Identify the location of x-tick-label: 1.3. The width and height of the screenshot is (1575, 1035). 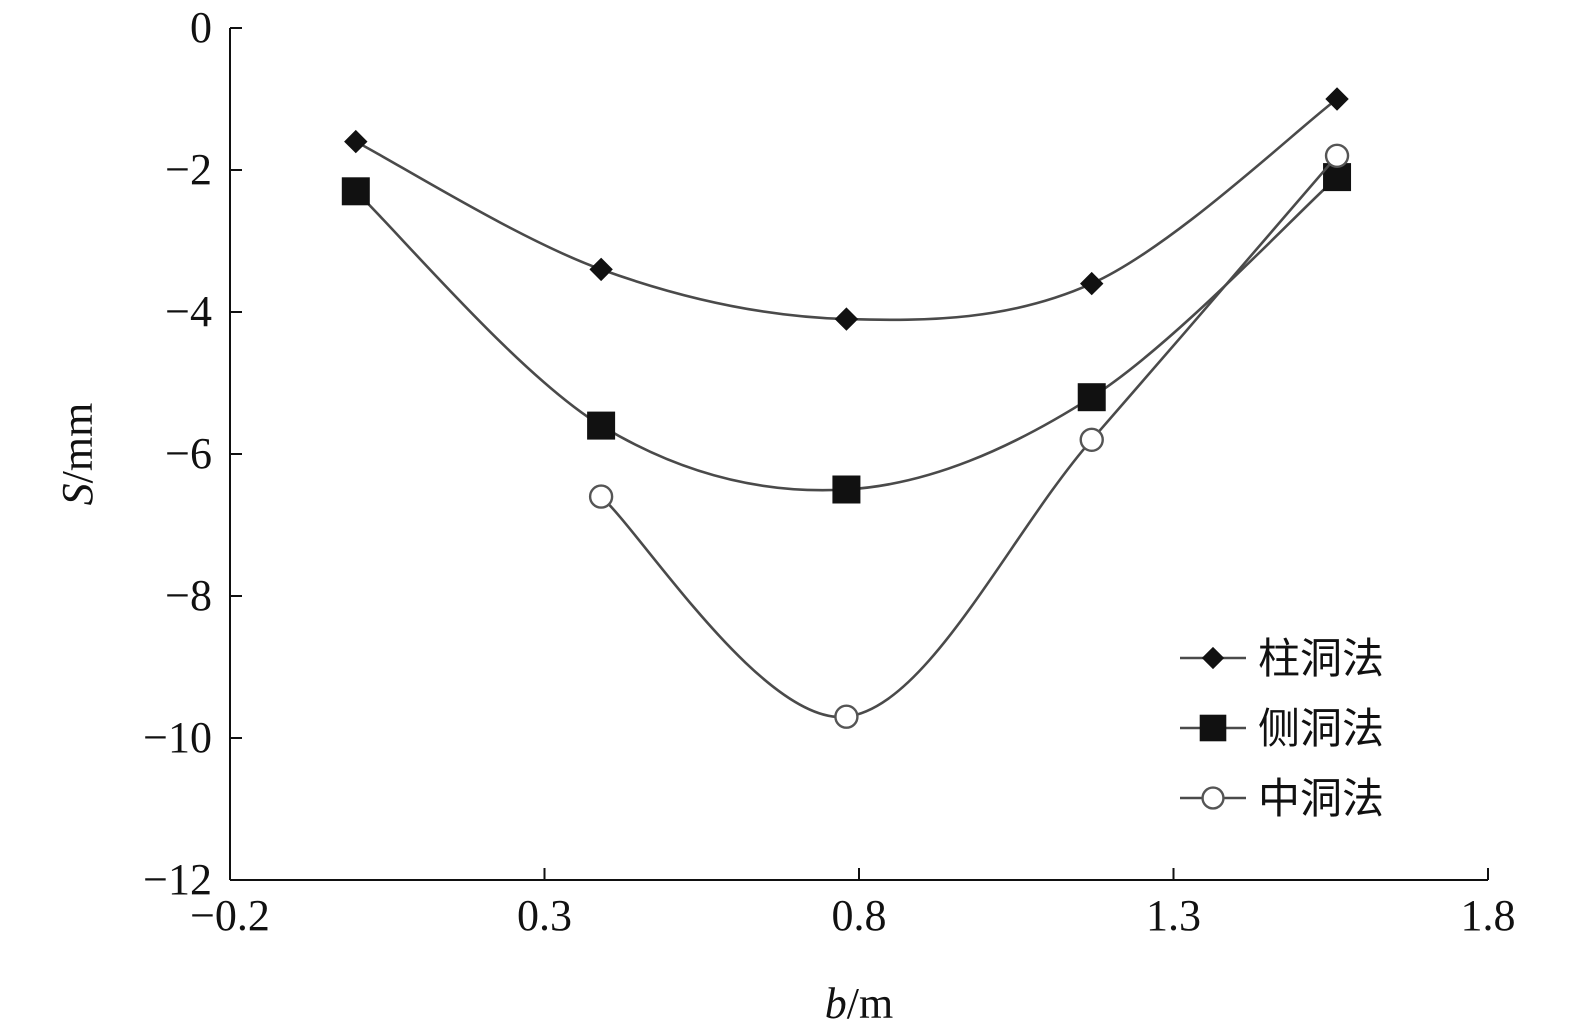
(1173, 915).